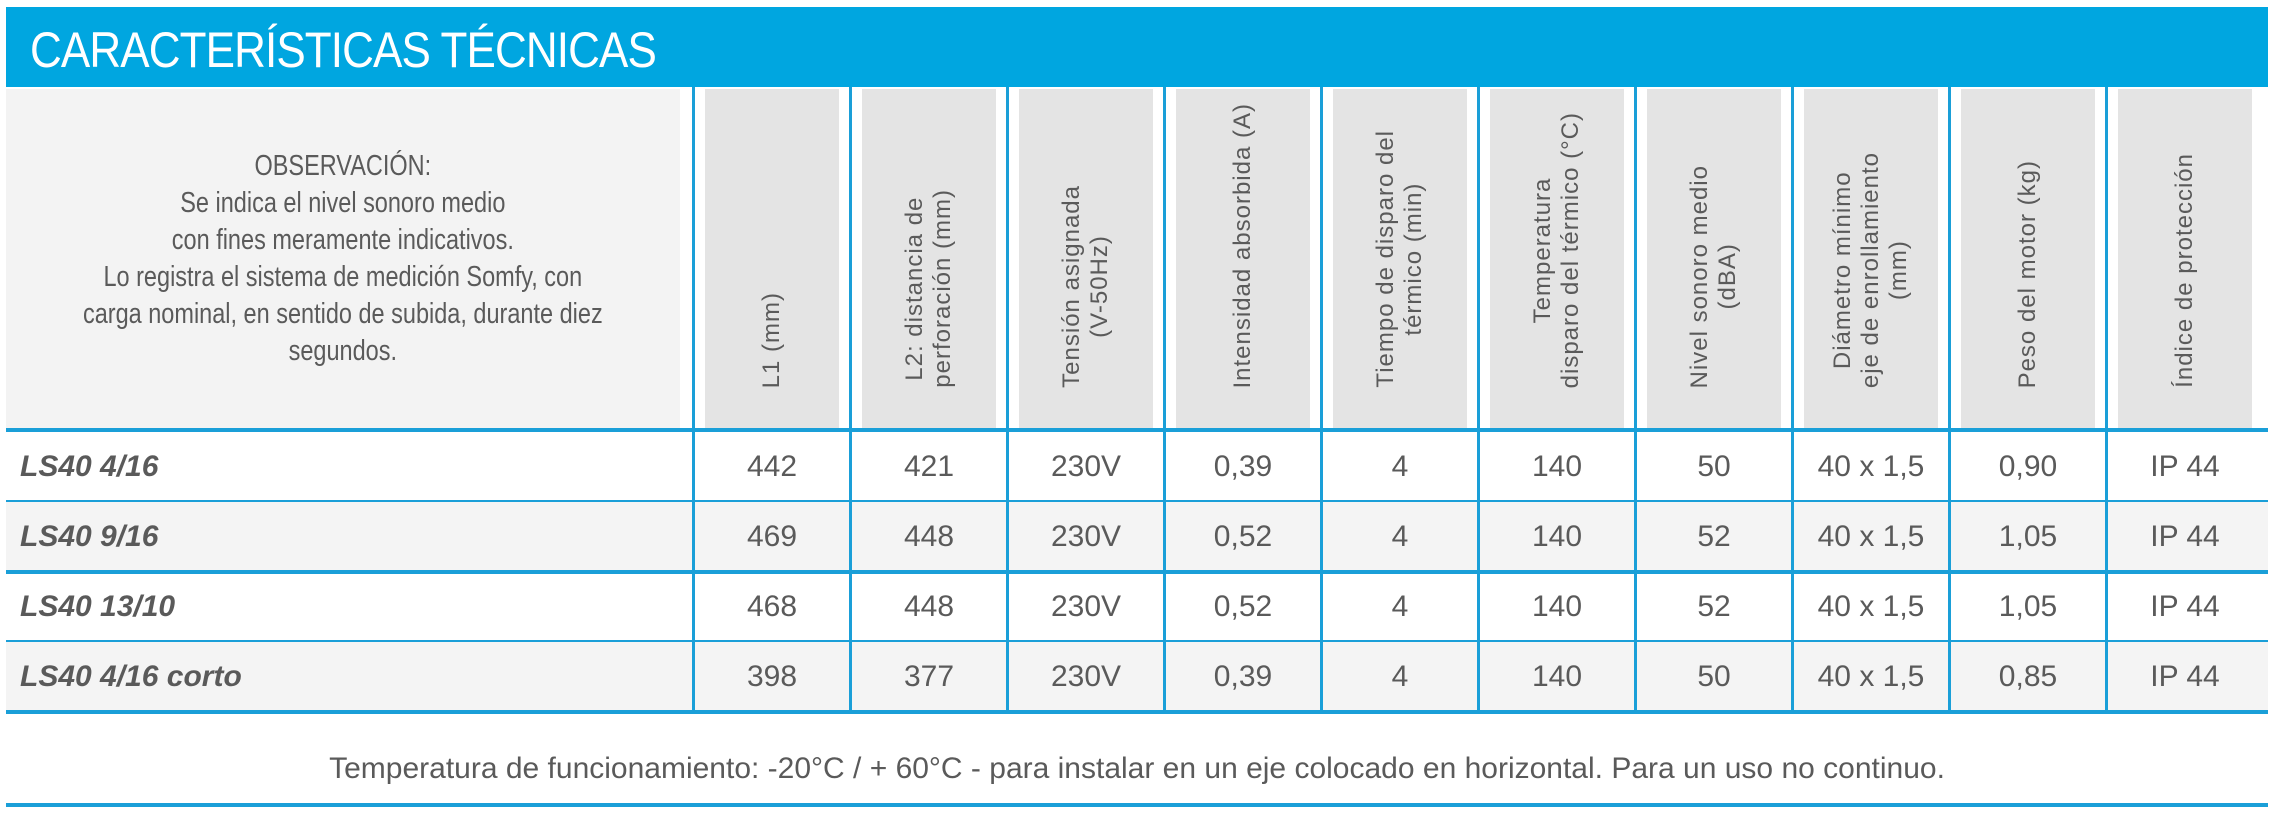  What do you see at coordinates (89, 536) in the screenshot?
I see `model-name: LS40 9/16` at bounding box center [89, 536].